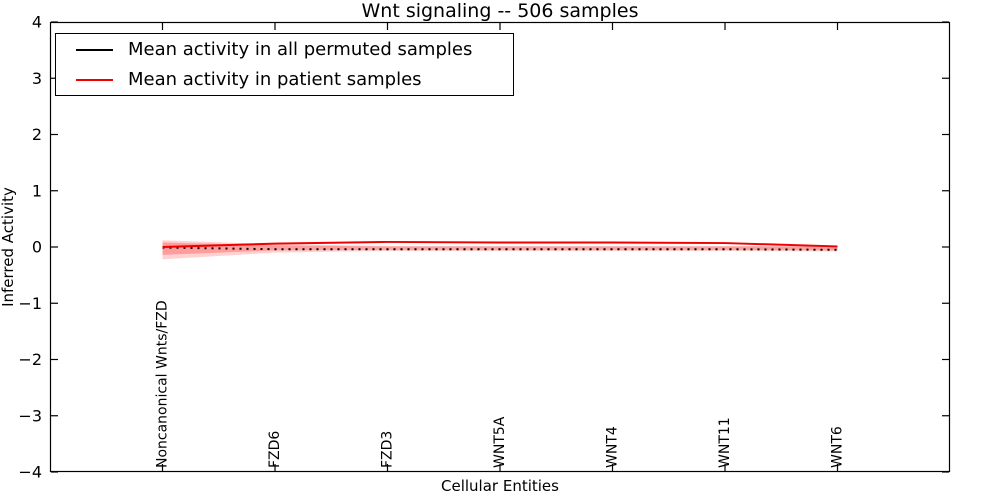 Image resolution: width=1000 pixels, height=500 pixels. I want to click on legend-entry-permuted: Mean activity in all permuted samples, so click(294, 50).